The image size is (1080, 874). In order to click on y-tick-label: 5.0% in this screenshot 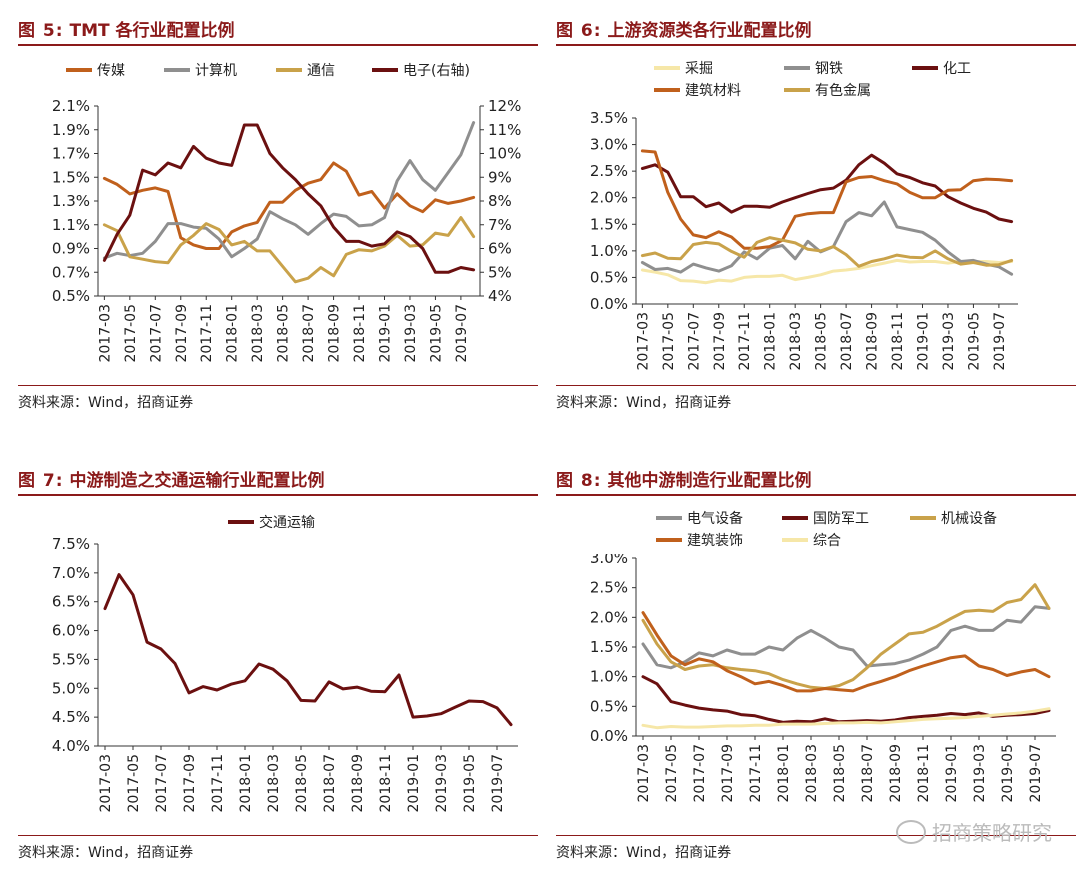, I will do `click(71, 688)`.